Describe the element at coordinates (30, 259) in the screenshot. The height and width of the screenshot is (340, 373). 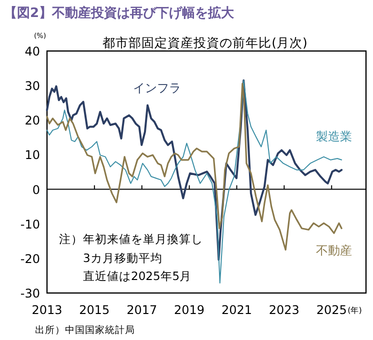
I see `y-tick-label: -20` at that location.